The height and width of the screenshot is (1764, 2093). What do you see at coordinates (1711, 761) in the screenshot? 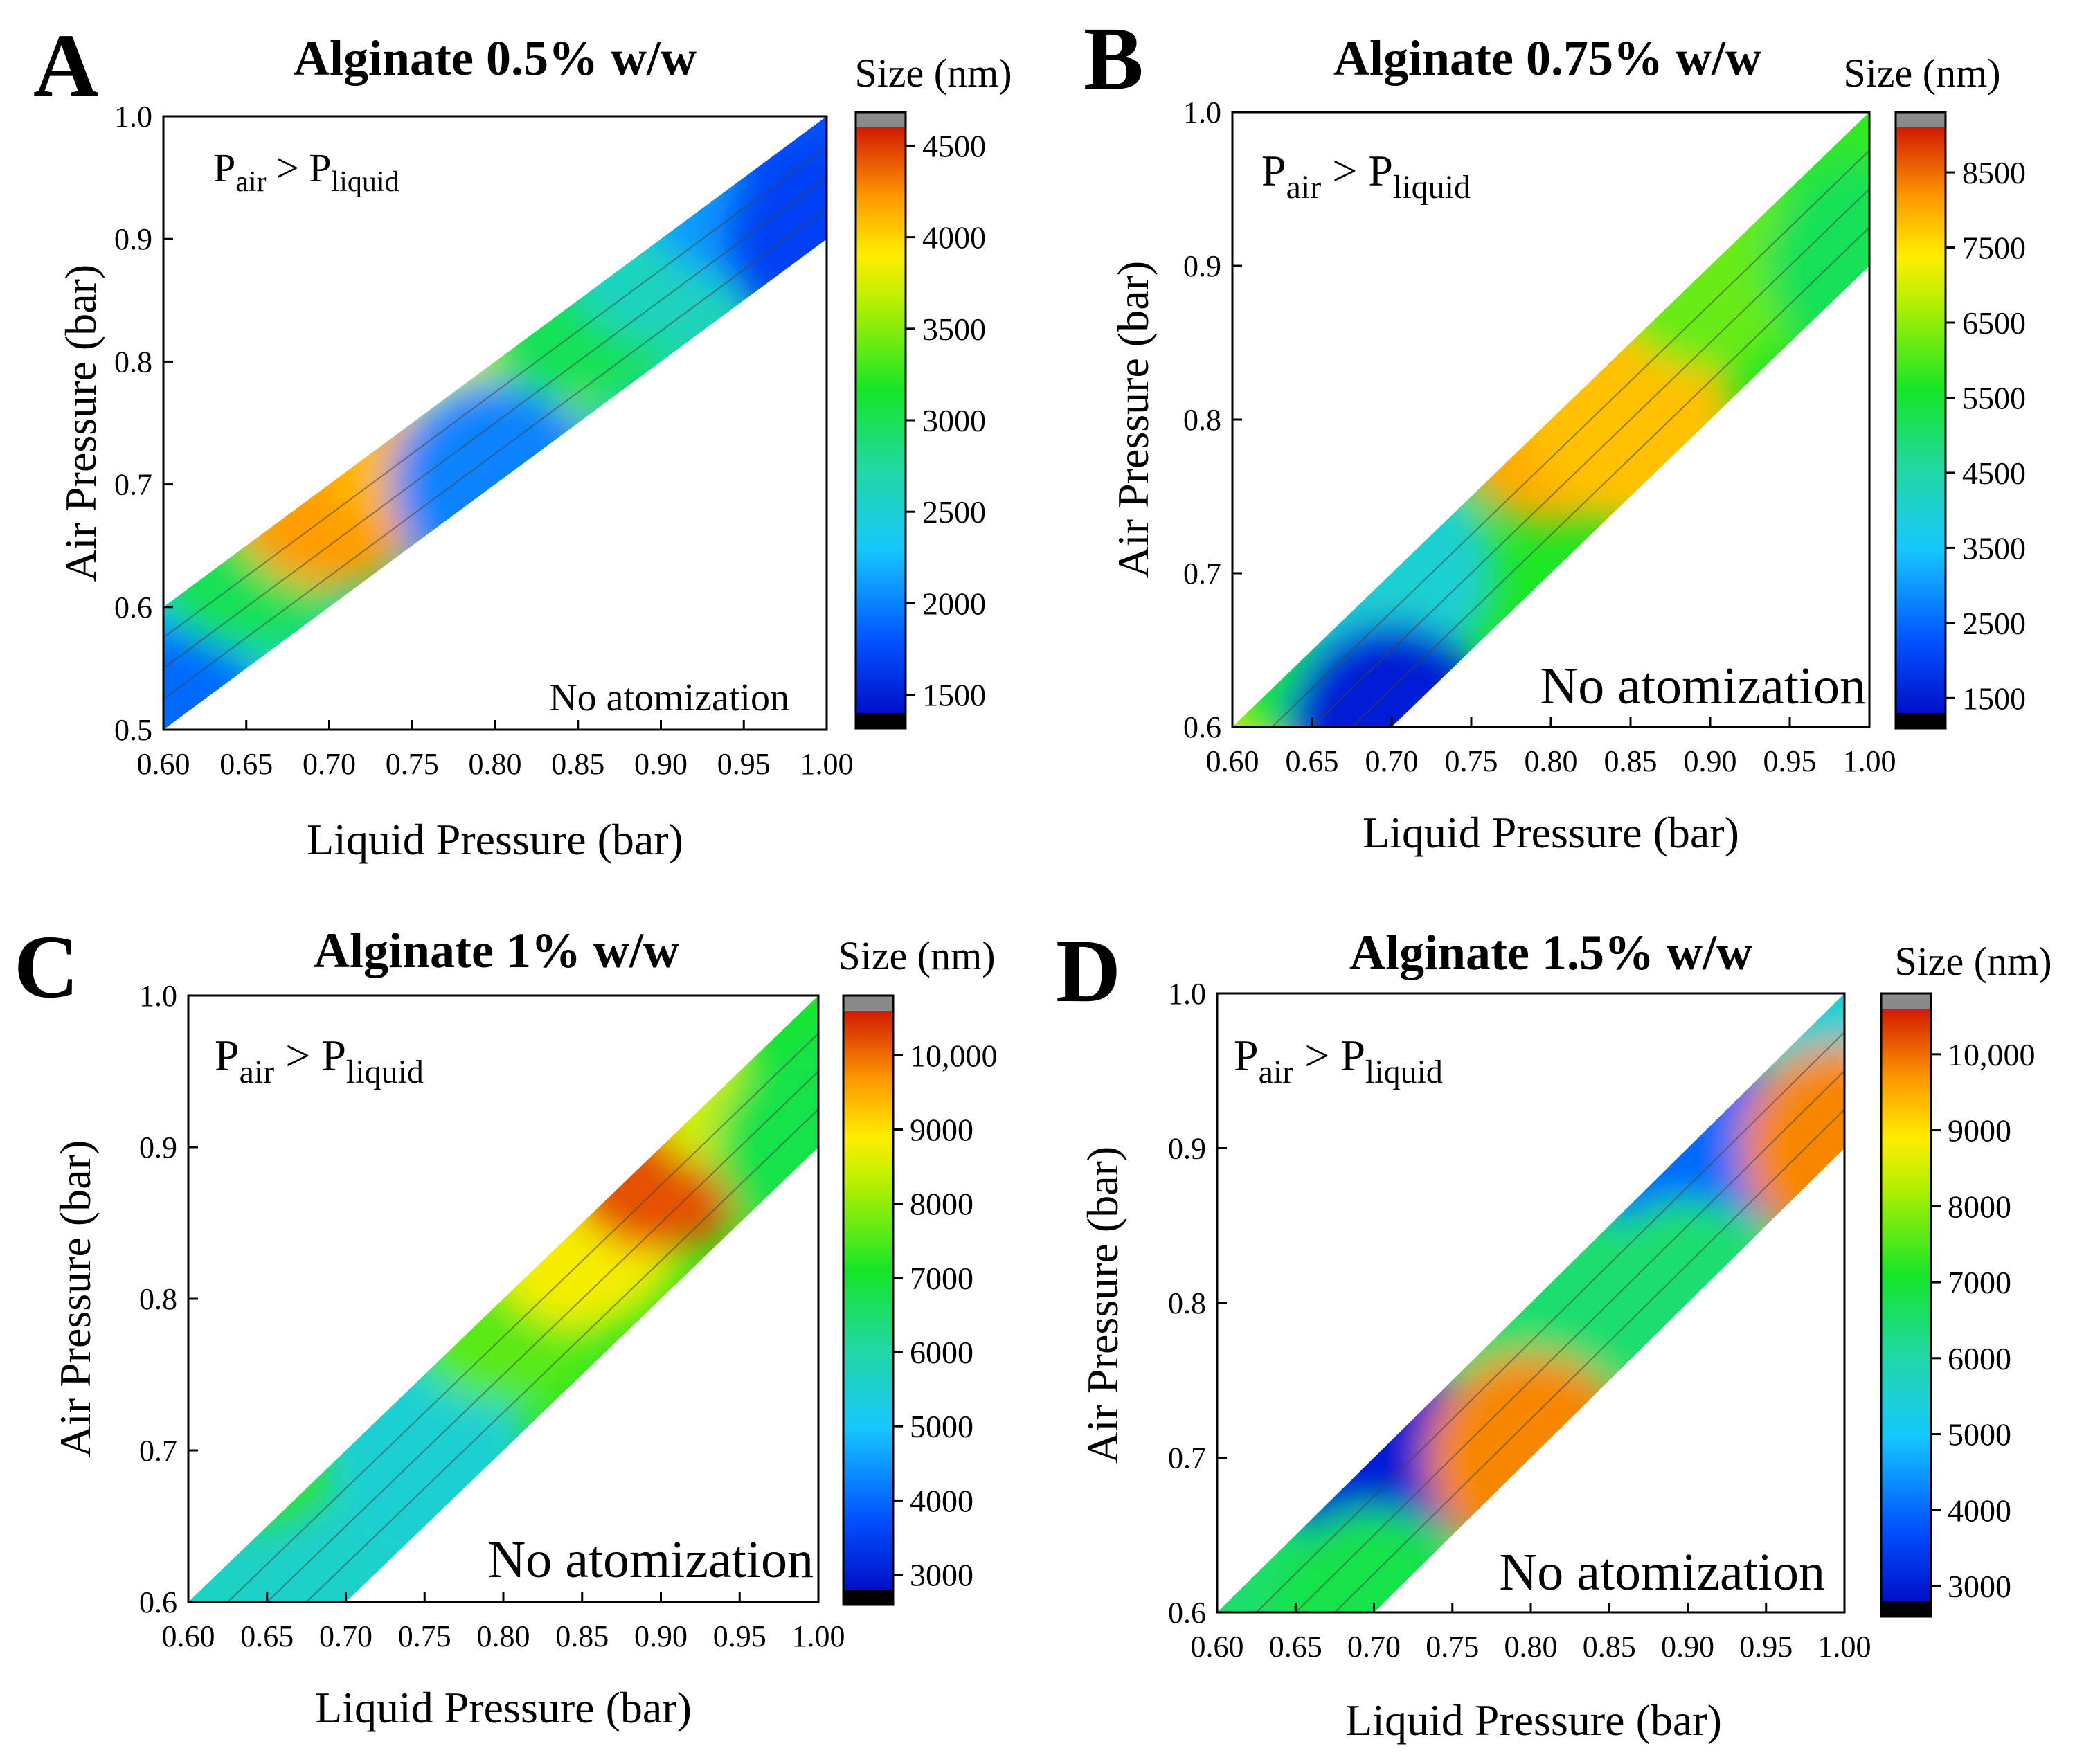
I see `x-tick-label: 0.90` at bounding box center [1711, 761].